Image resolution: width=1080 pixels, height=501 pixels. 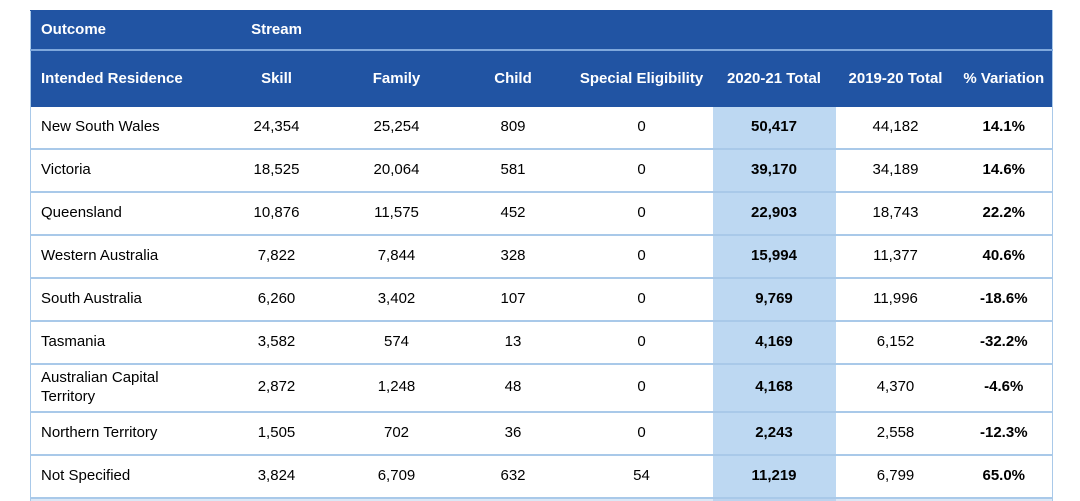 I want to click on column-header-special-eligibility: Special Eligibility, so click(x=641, y=78).